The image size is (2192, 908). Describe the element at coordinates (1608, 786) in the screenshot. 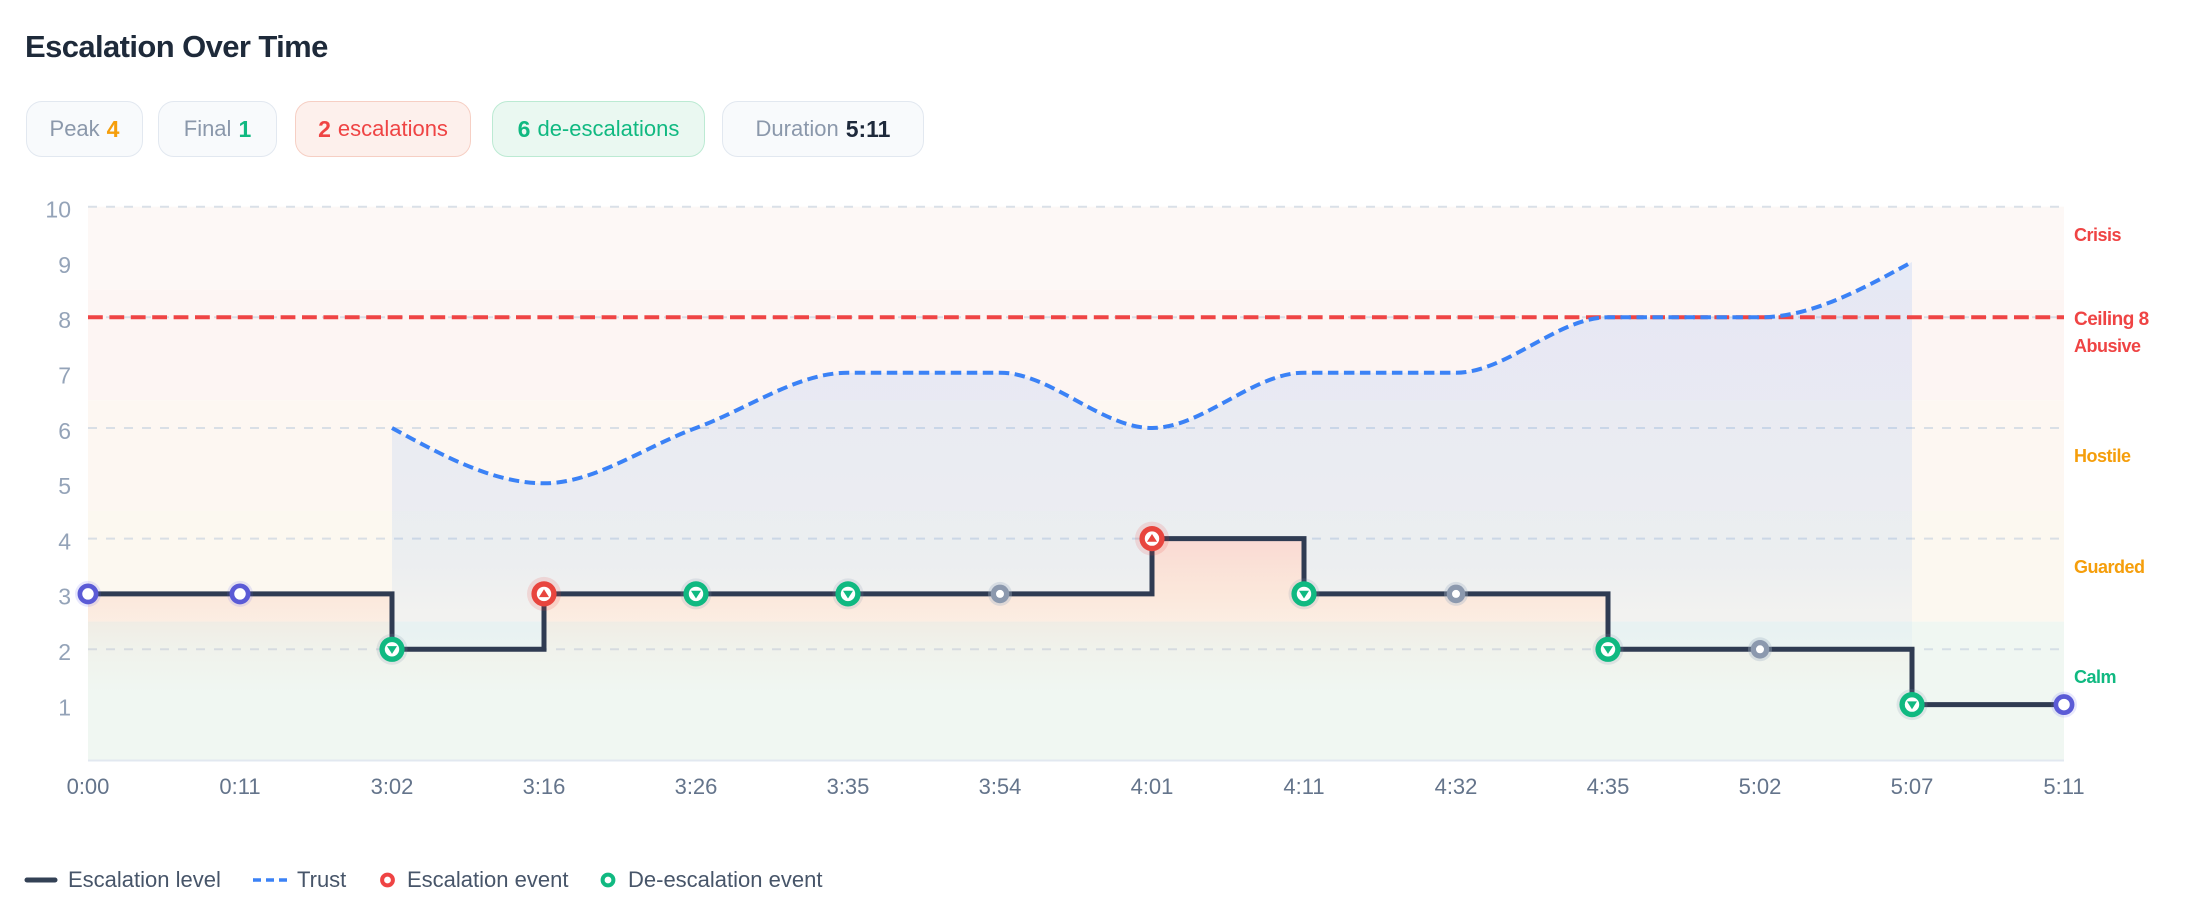

I see `svg-text: 4:35` at that location.